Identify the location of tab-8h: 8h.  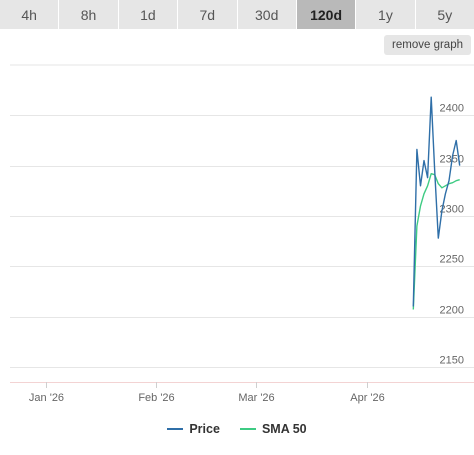
(89, 14).